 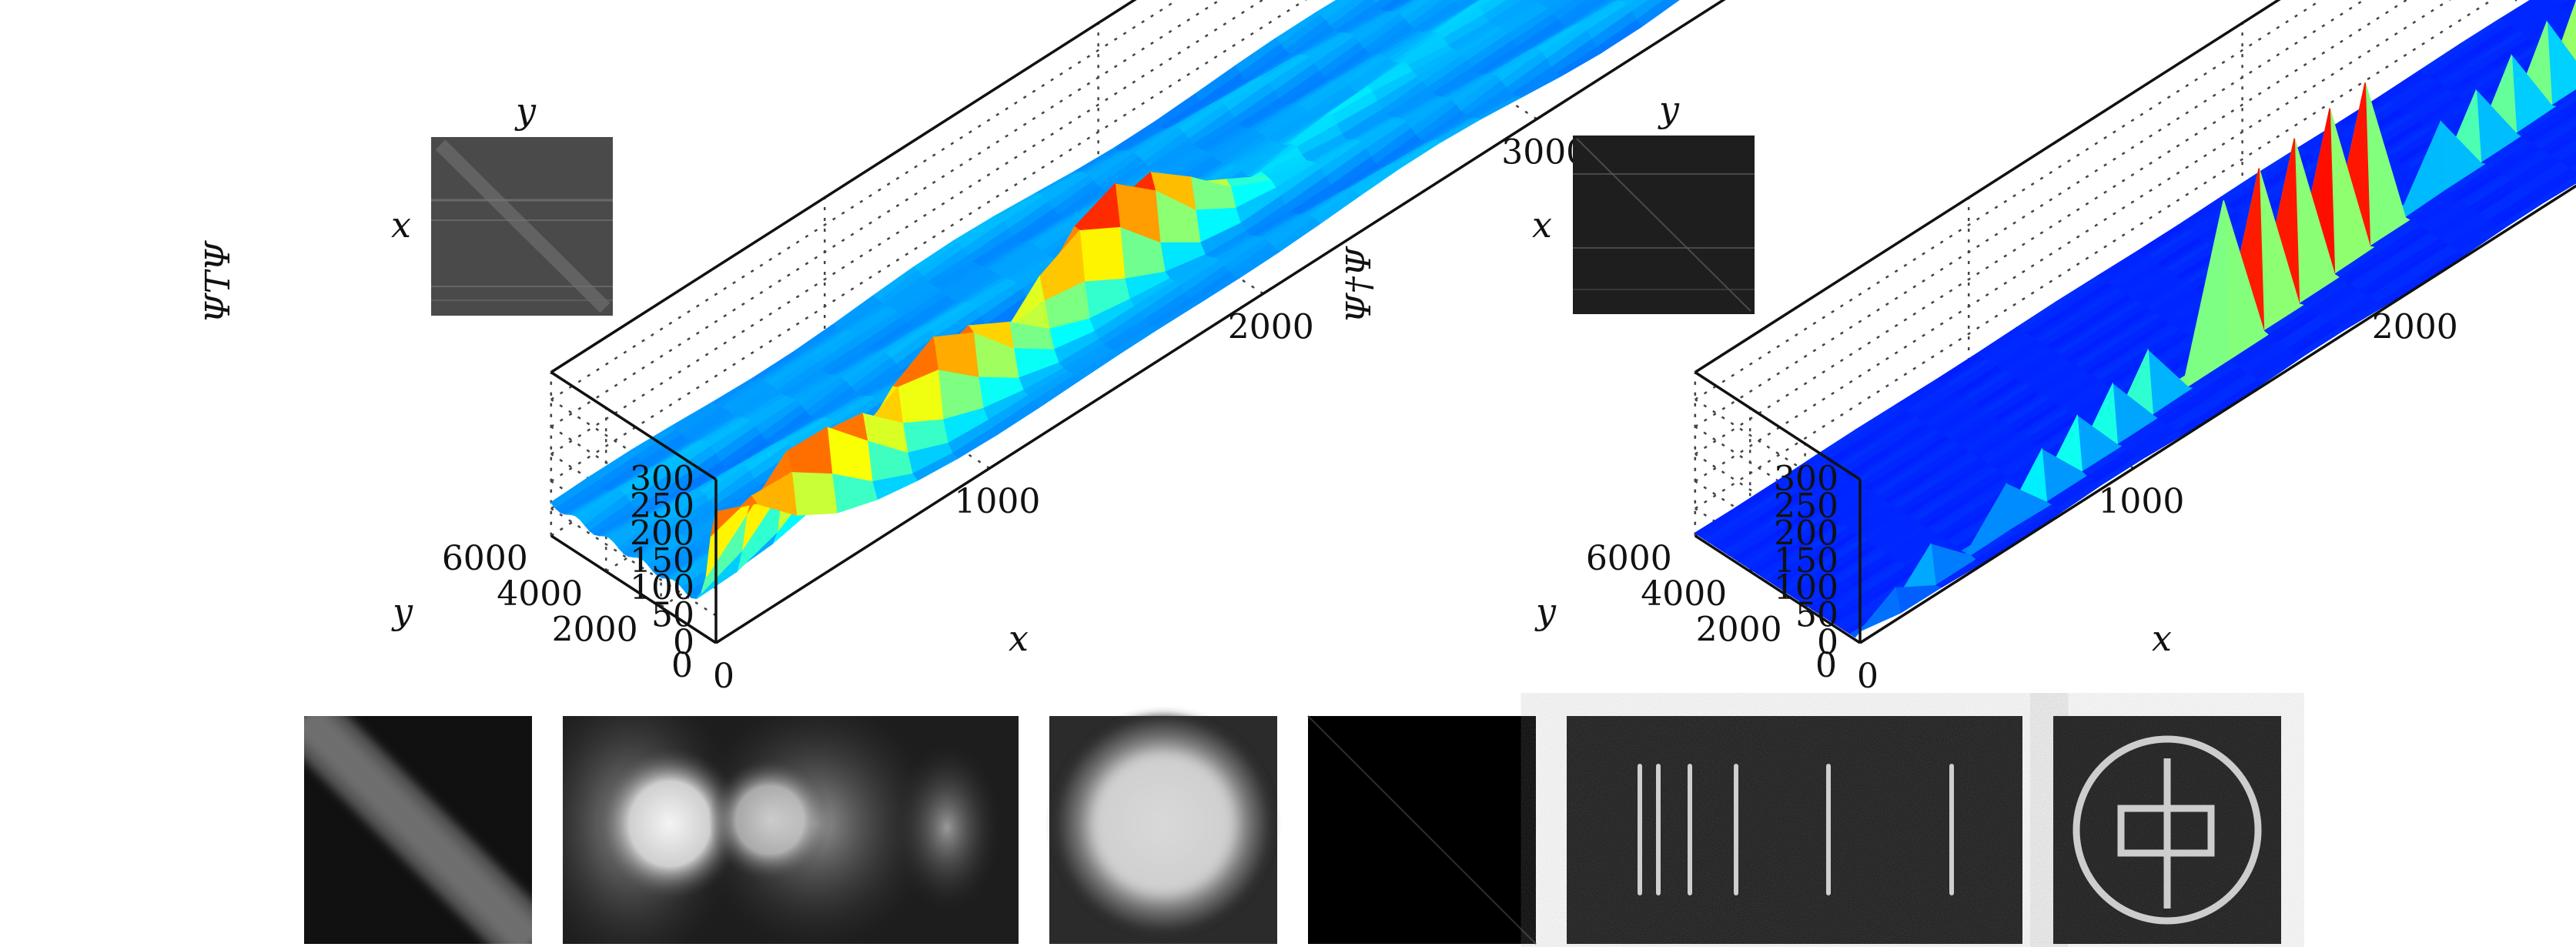 What do you see at coordinates (1163, 830) in the screenshot?
I see `thumbnail-blurred-disk` at bounding box center [1163, 830].